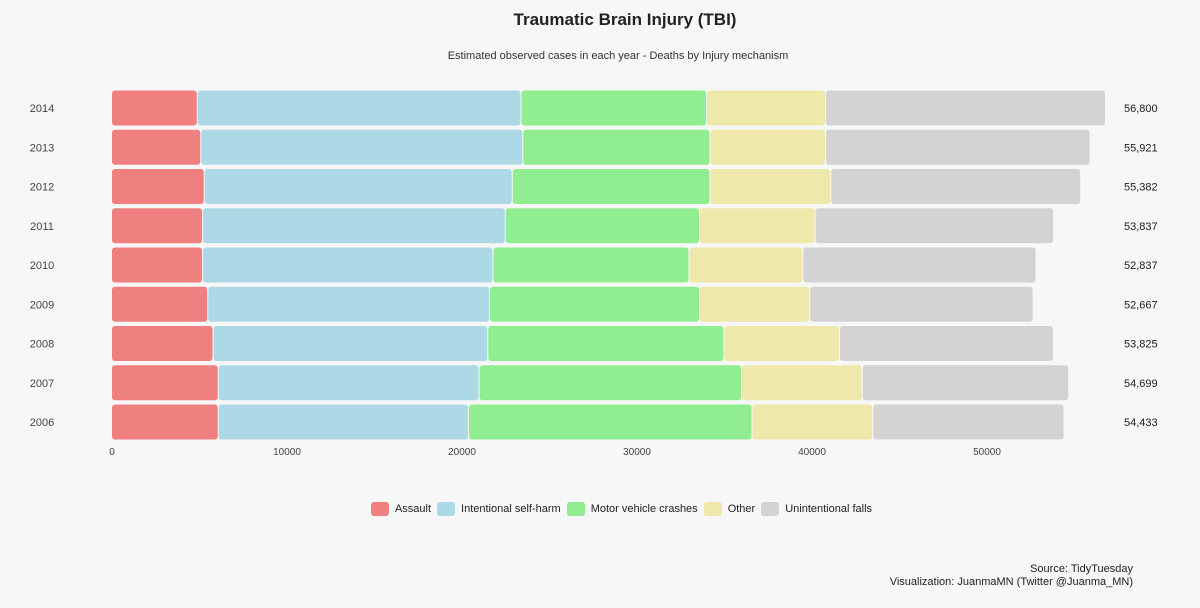 This screenshot has height=608, width=1200. I want to click on legend-item-intentional-self-harm: Intentional self-harm, so click(499, 509).